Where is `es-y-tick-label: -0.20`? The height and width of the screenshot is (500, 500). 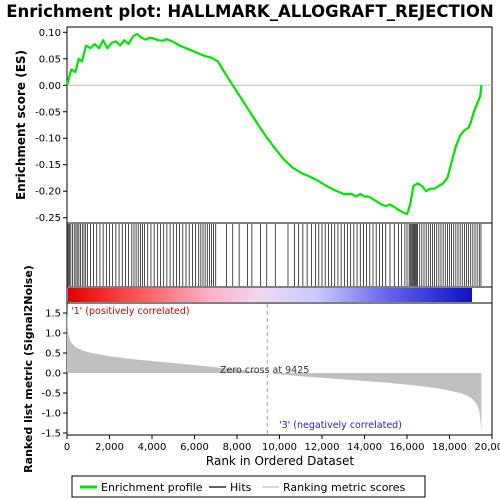 es-y-tick-label: -0.20 is located at coordinates (48, 192).